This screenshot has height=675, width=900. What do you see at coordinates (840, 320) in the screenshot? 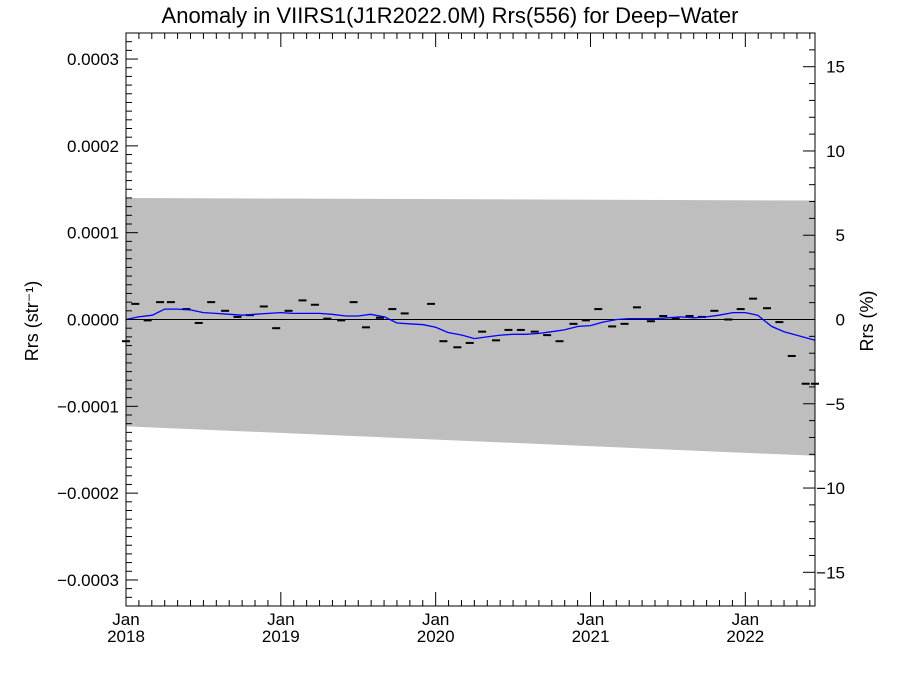
I see `y-right-tick-label: 0` at bounding box center [840, 320].